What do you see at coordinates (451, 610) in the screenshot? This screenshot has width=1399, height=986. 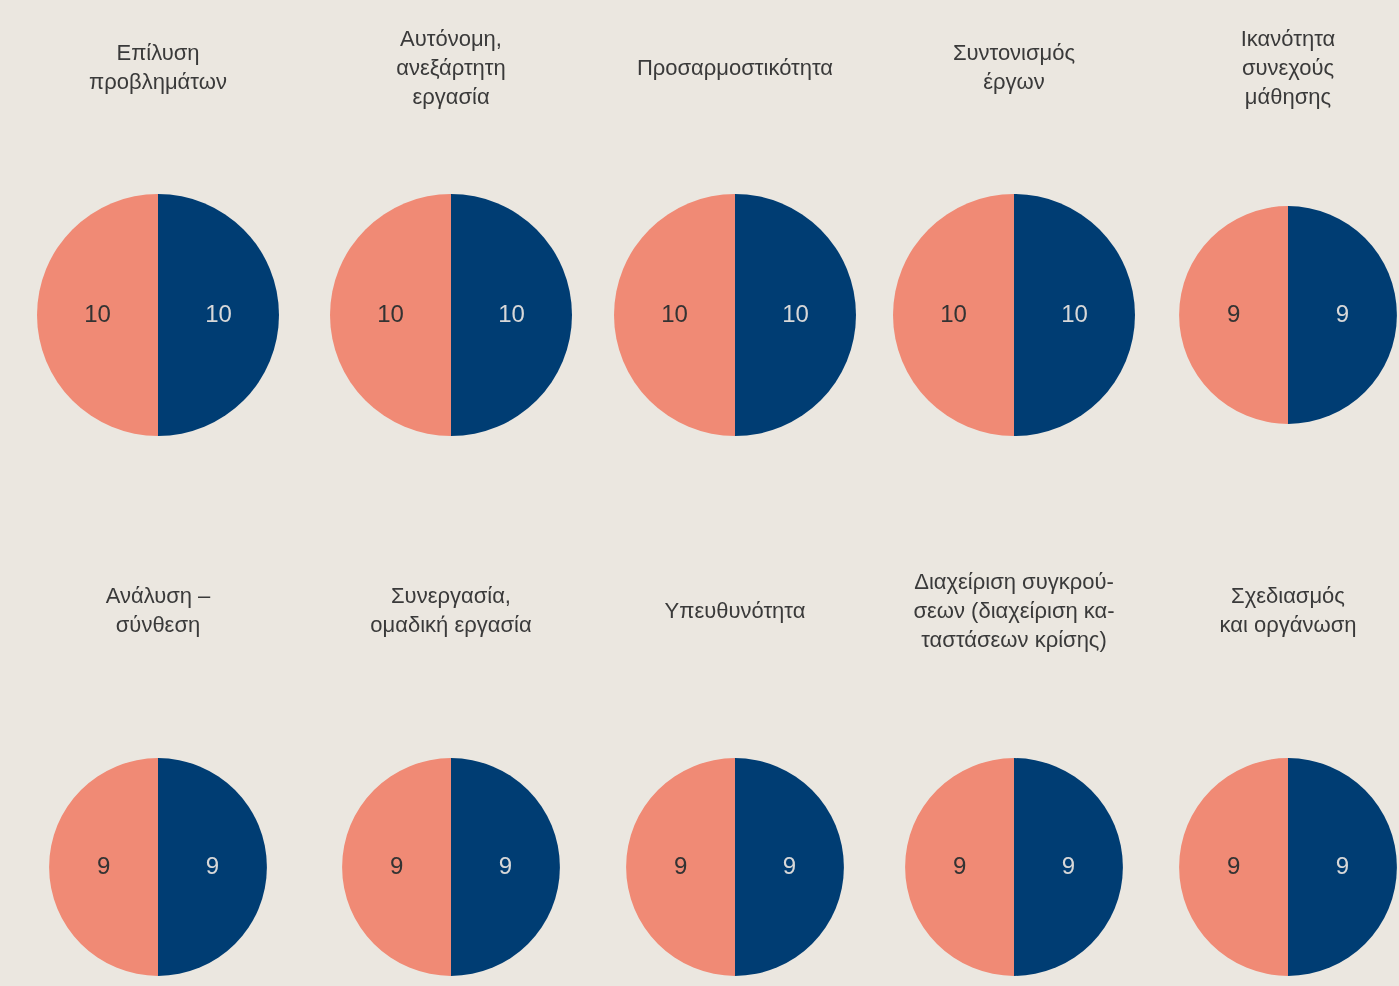 I see `chart-title: Συνεργασία, ομαδική εργασία` at bounding box center [451, 610].